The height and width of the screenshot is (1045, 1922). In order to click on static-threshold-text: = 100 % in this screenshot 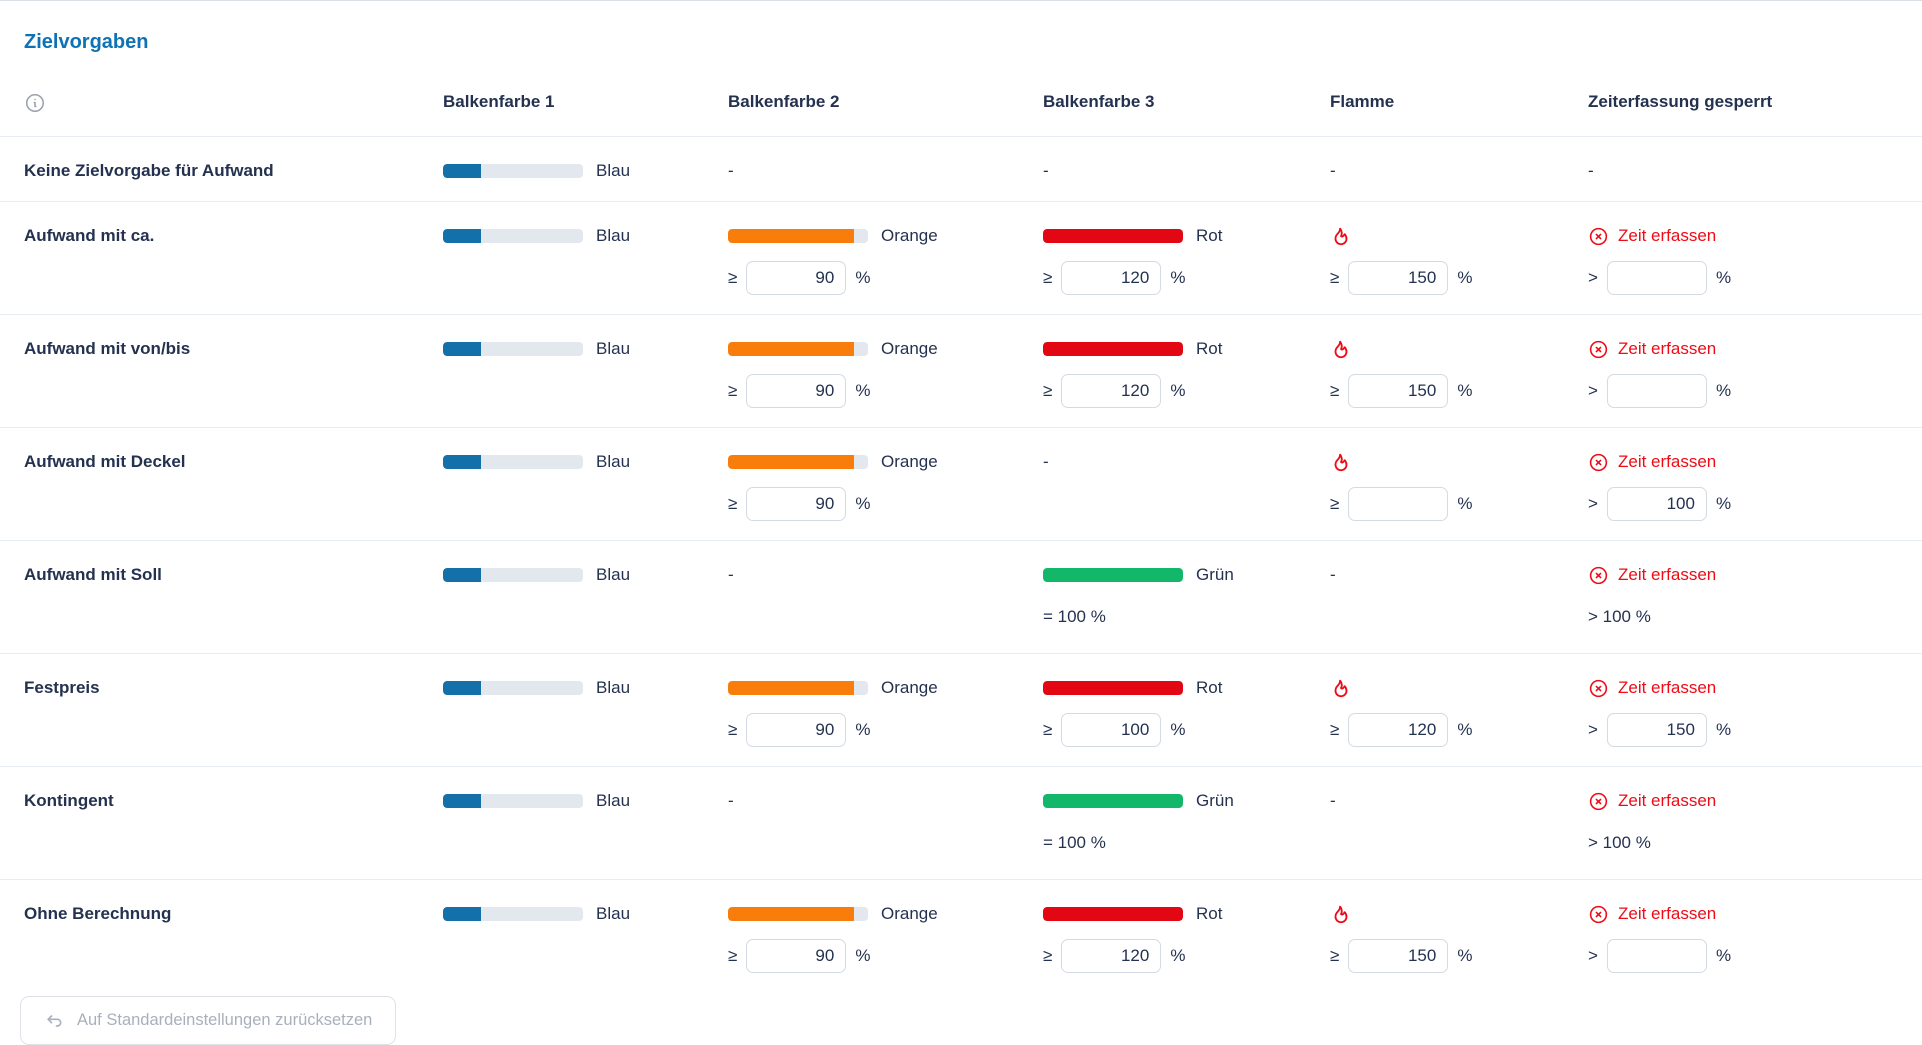, I will do `click(1074, 842)`.